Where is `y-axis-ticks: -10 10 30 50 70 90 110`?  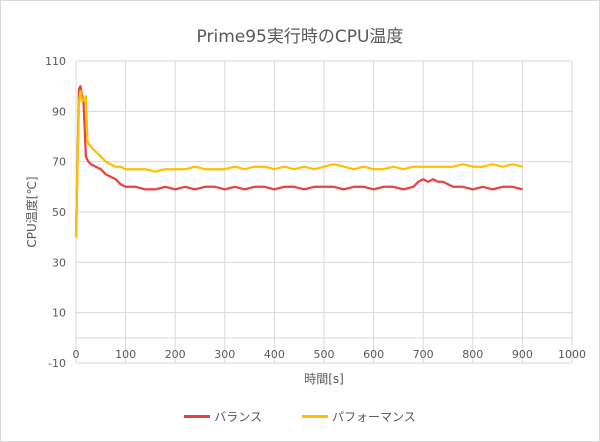
y-axis-ticks: -10 10 30 50 70 90 110 is located at coordinates (55, 212).